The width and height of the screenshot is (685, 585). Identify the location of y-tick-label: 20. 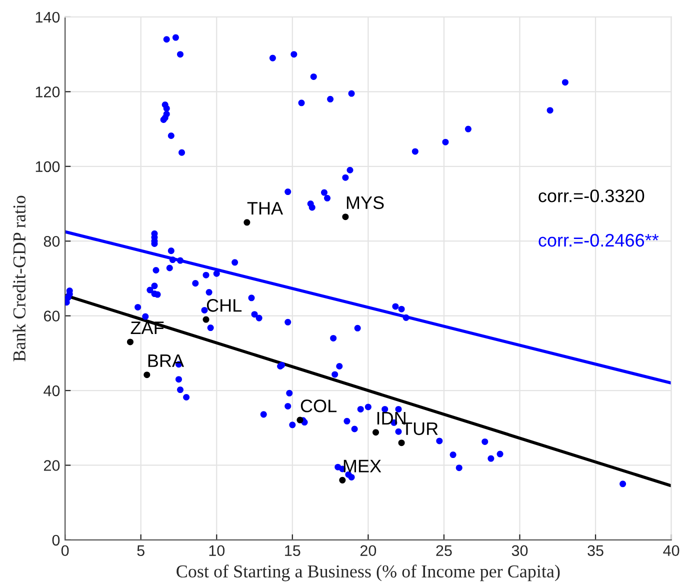
(52, 465).